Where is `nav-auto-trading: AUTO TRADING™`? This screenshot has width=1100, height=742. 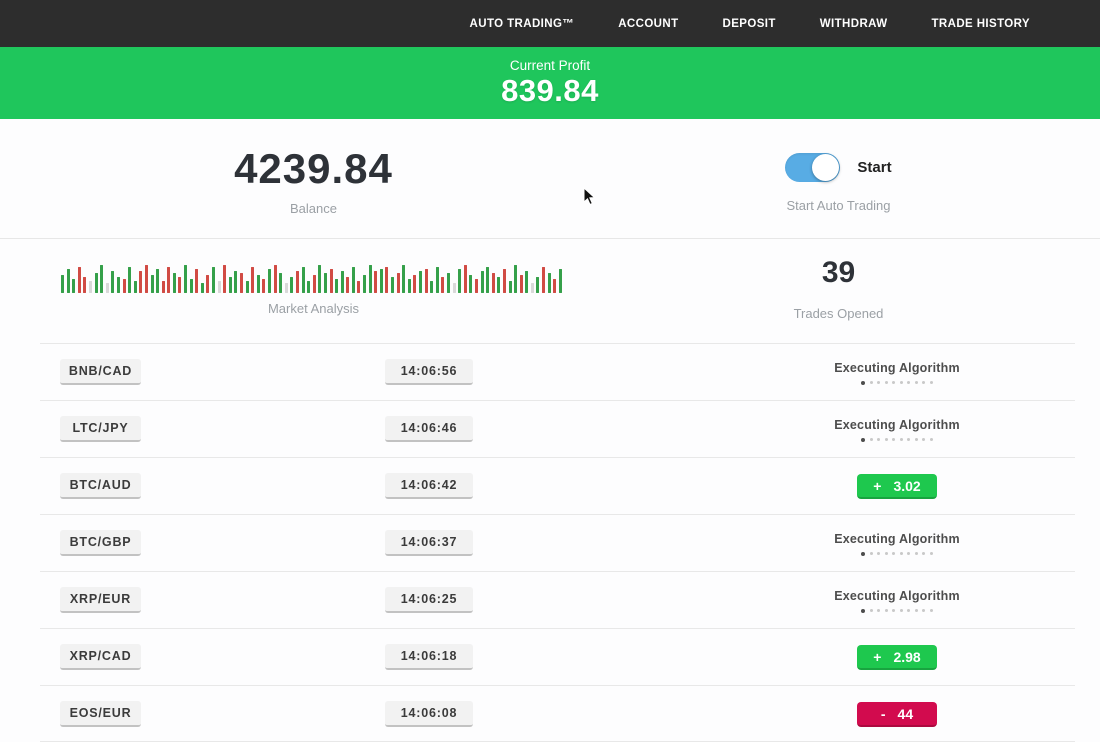 nav-auto-trading: AUTO TRADING™ is located at coordinates (522, 23).